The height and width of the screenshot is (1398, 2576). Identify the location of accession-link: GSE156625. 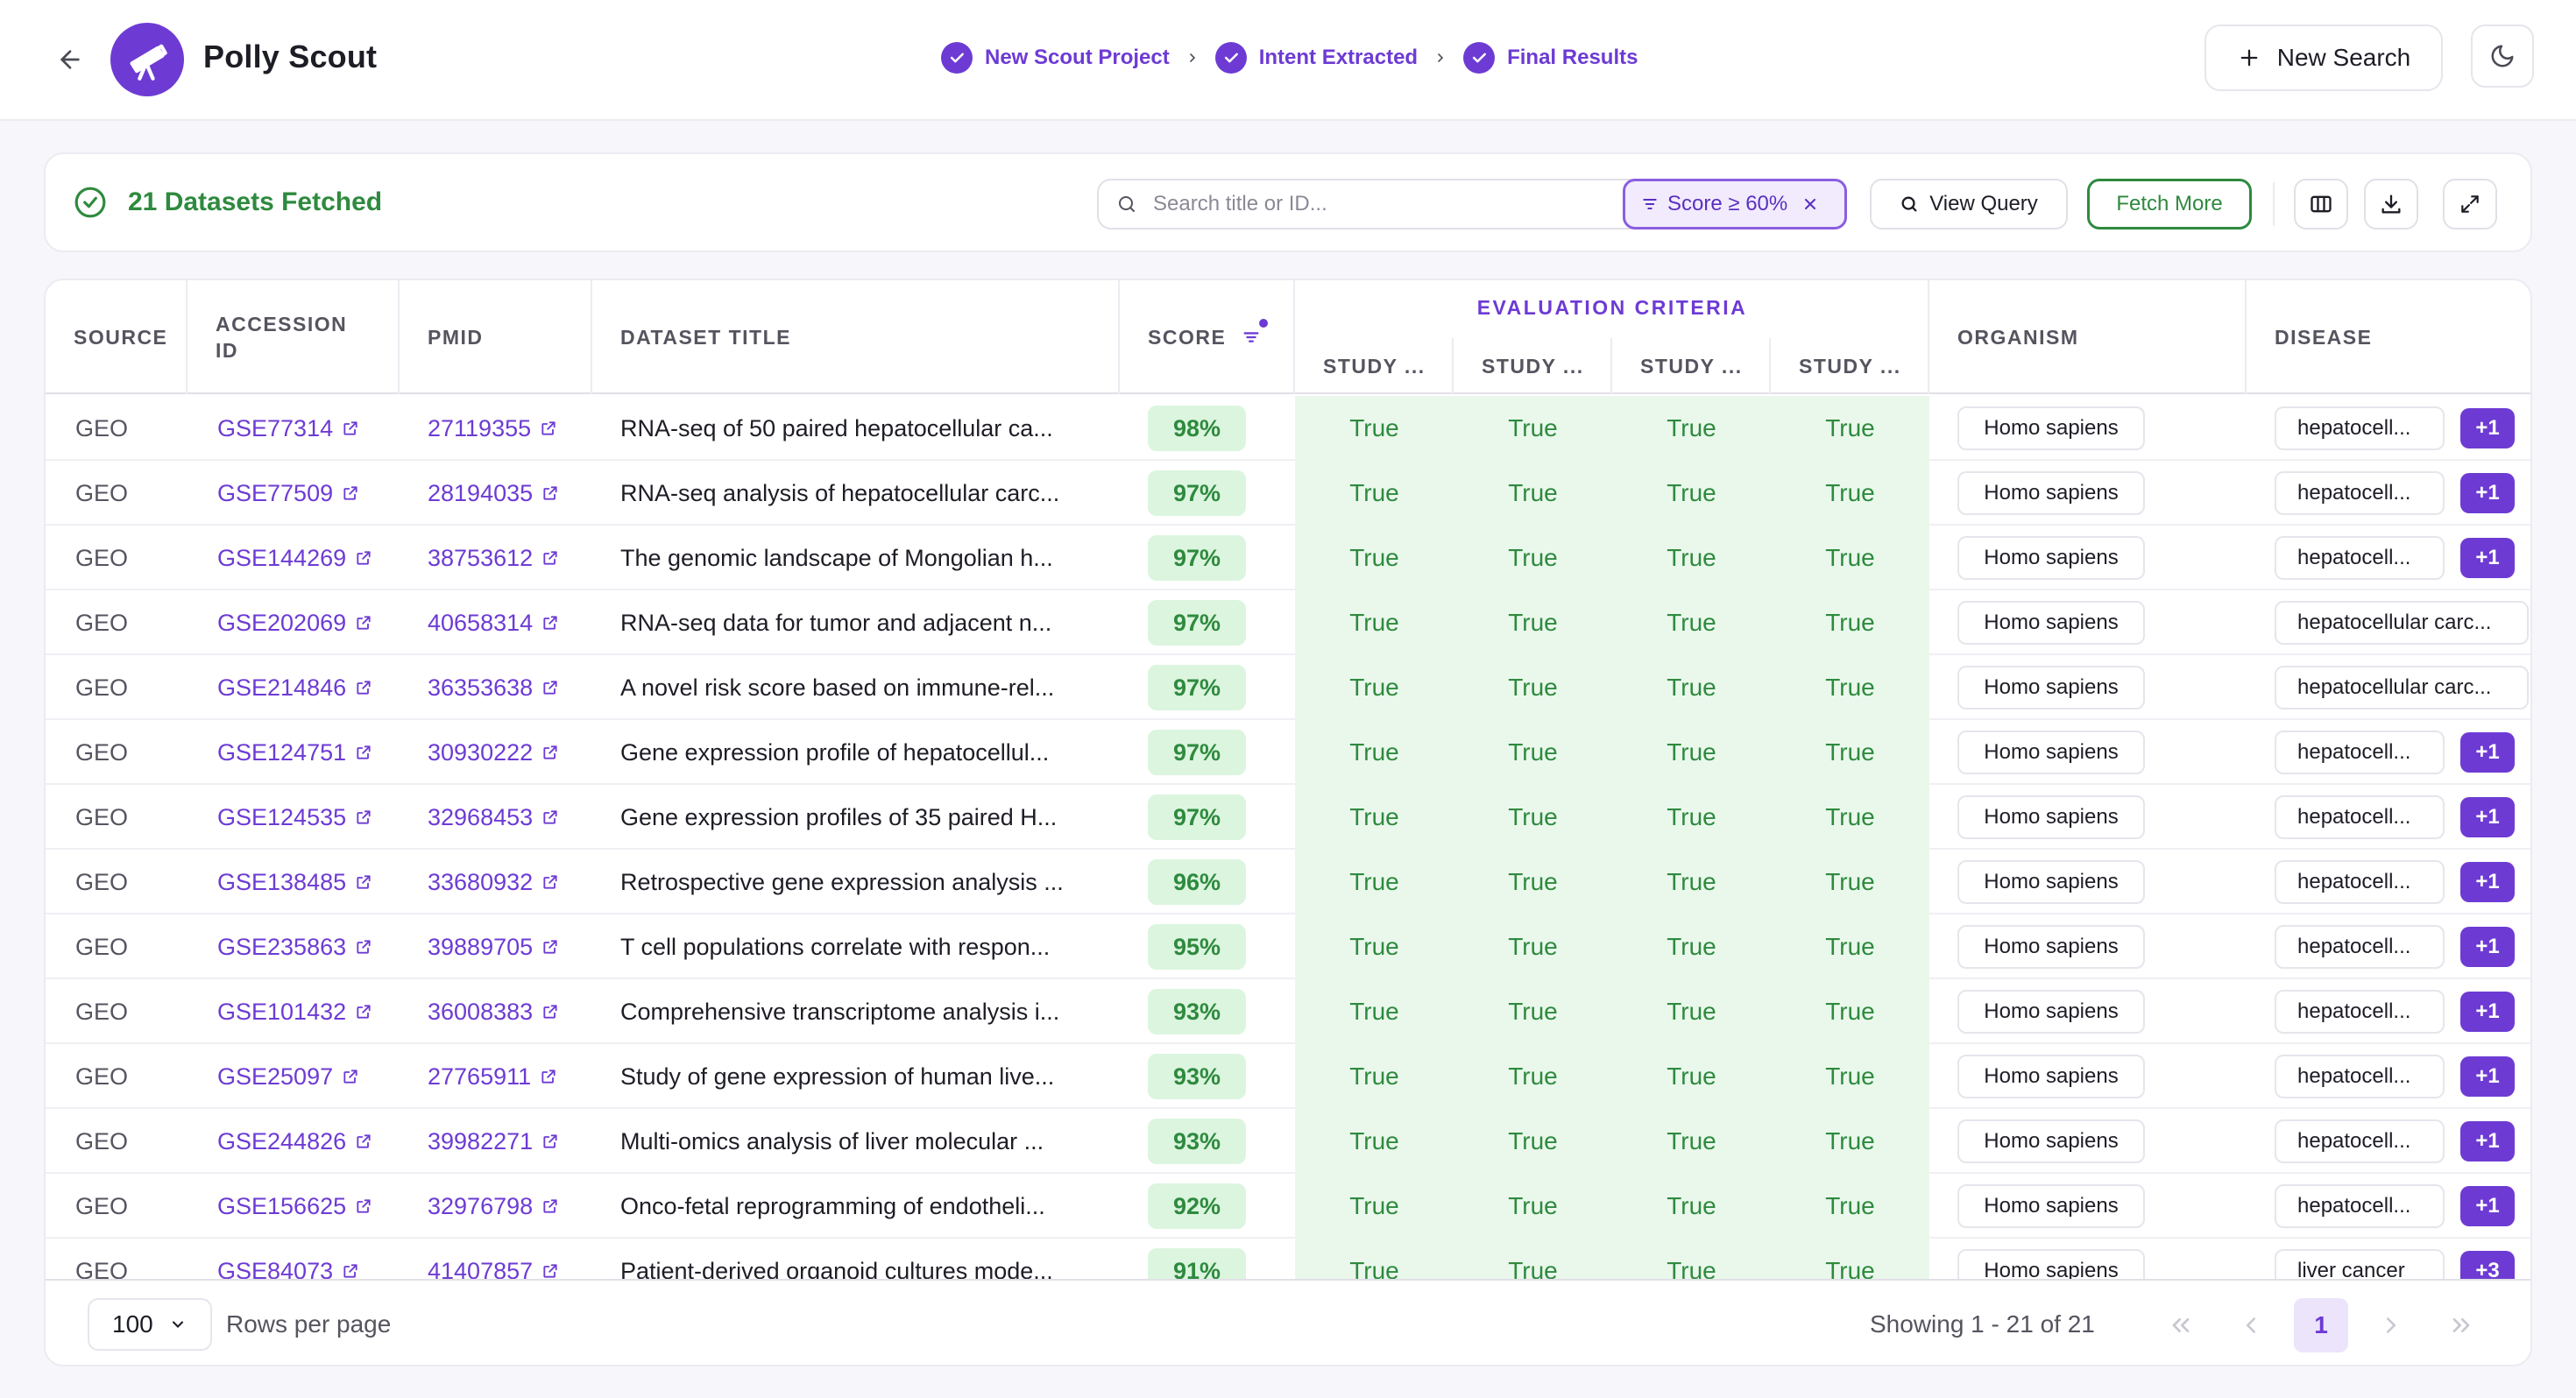
(294, 1206).